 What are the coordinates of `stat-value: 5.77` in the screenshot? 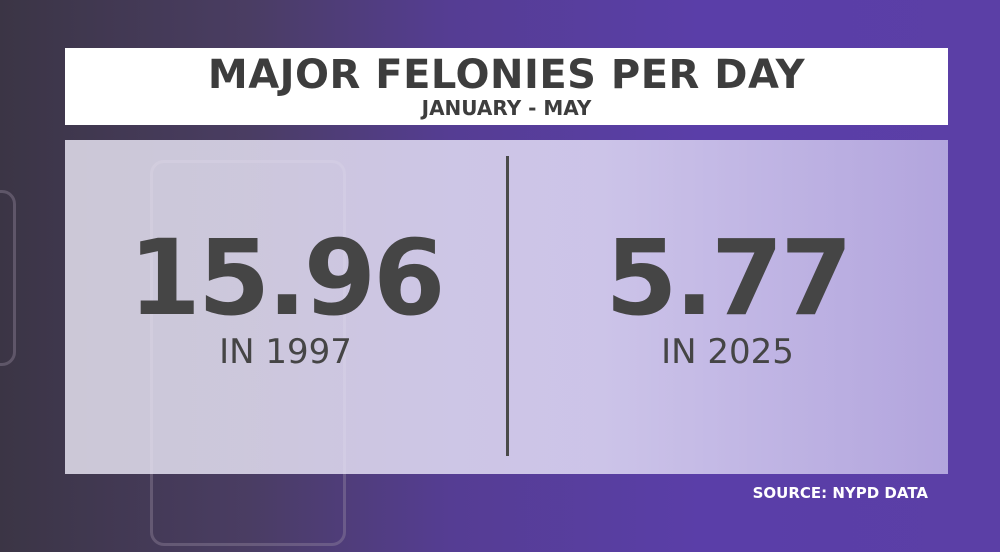 It's located at (729, 278).